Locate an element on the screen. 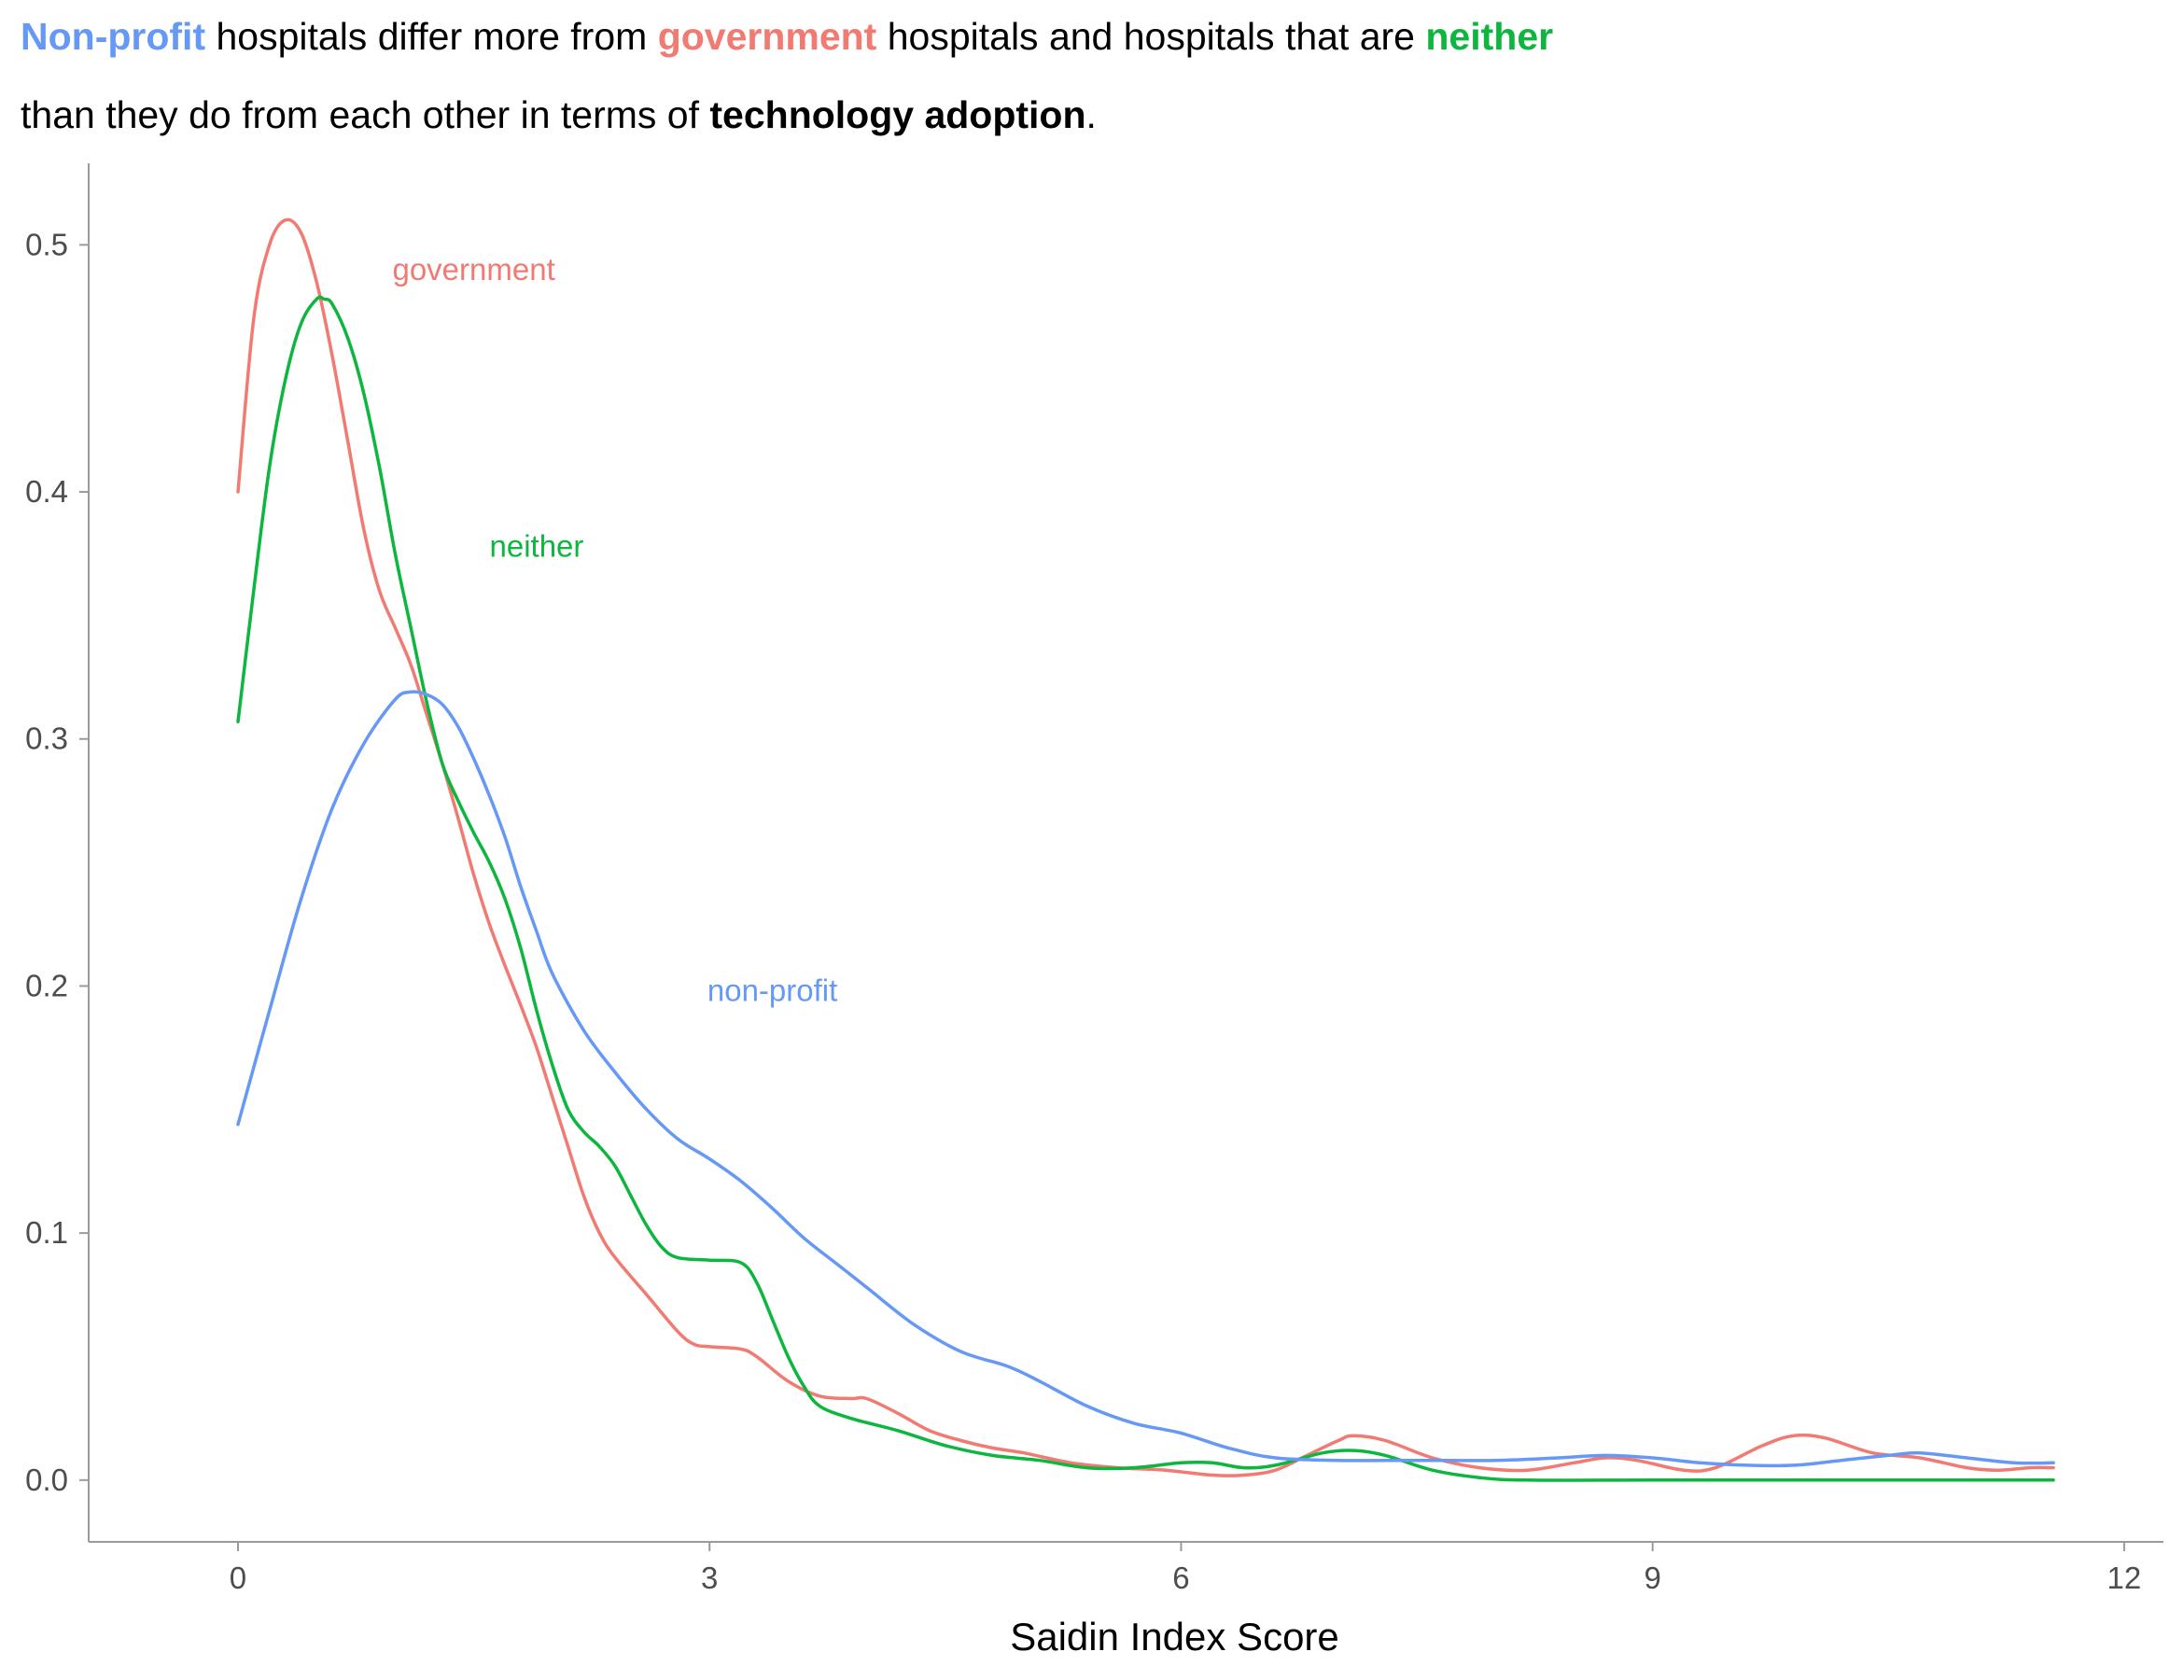 Image resolution: width=2184 pixels, height=1680 pixels. y-tick-label: 0.3 is located at coordinates (46, 738).